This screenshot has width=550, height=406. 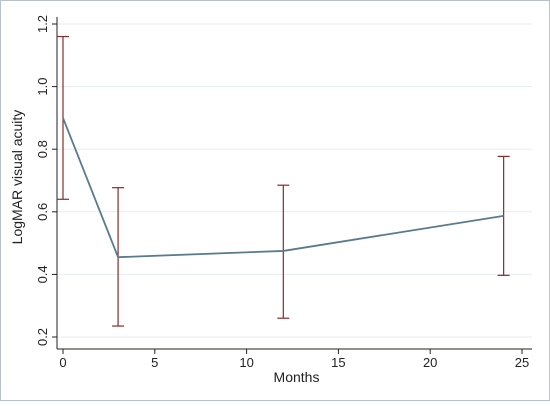 I want to click on x-tick-label: 0, so click(x=62, y=362).